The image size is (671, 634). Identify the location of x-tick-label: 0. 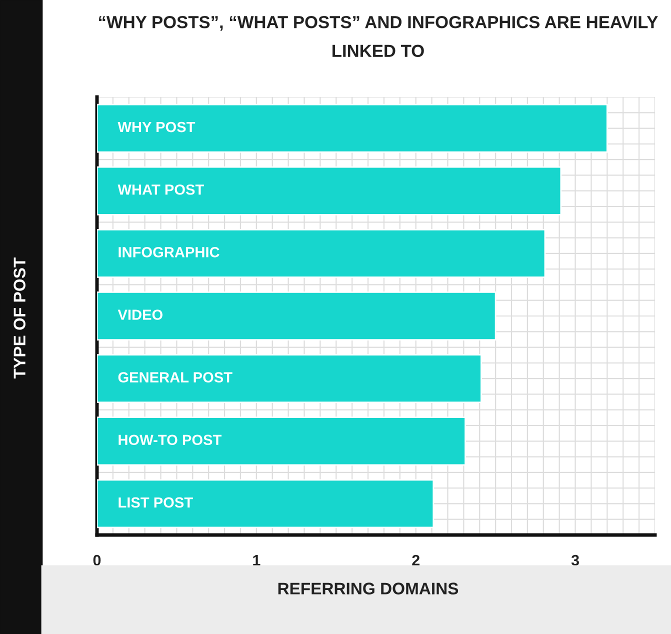
(97, 560).